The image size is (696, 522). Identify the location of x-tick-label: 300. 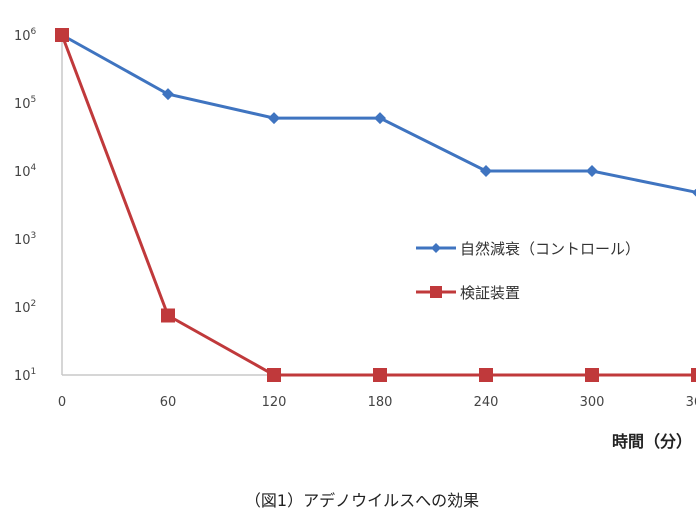
(592, 402).